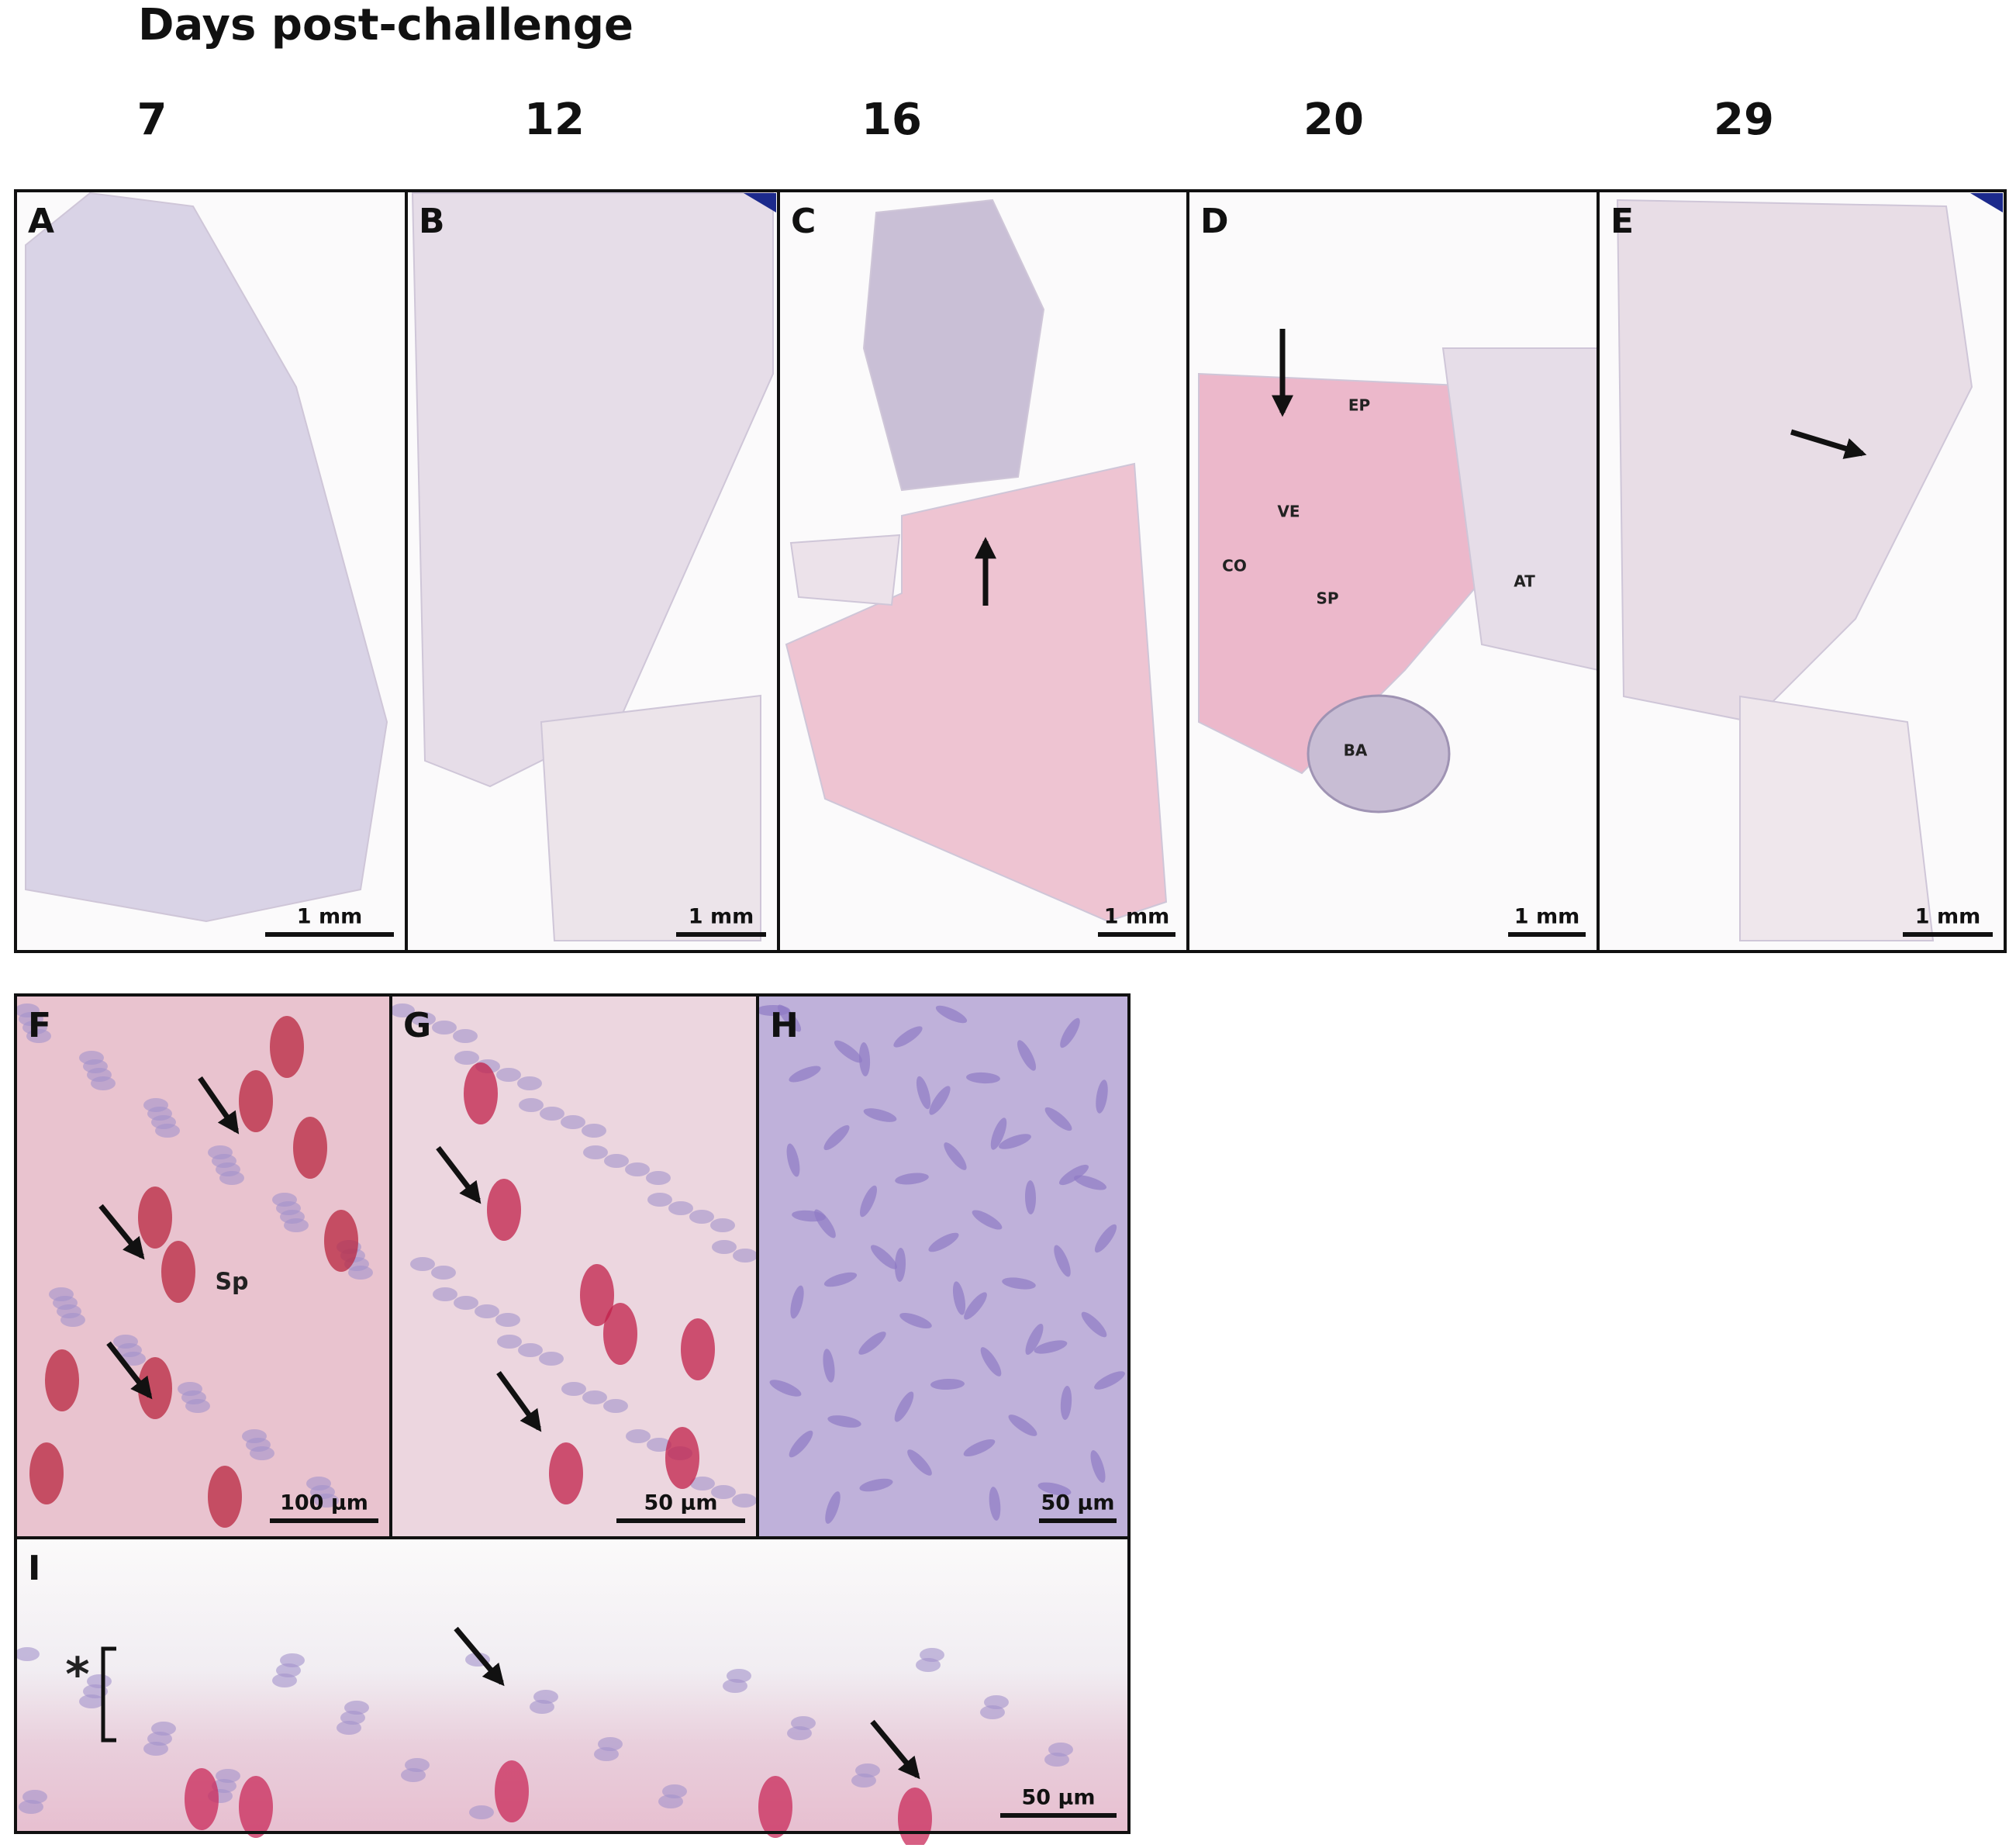  What do you see at coordinates (784, 1025) in the screenshot?
I see `panel-label: H` at bounding box center [784, 1025].